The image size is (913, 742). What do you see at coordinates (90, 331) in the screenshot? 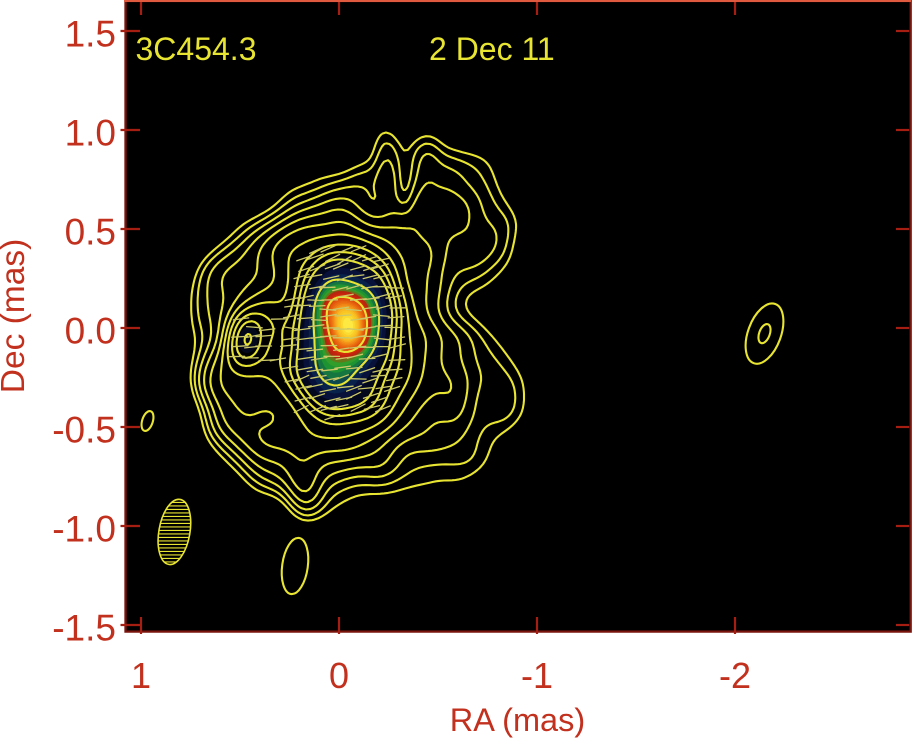
I see `svg-text: 0.0` at bounding box center [90, 331].